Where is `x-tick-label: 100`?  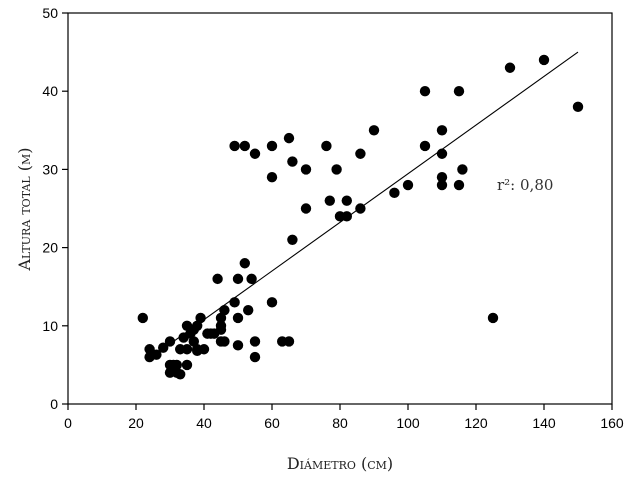 x-tick-label: 100 is located at coordinates (408, 423).